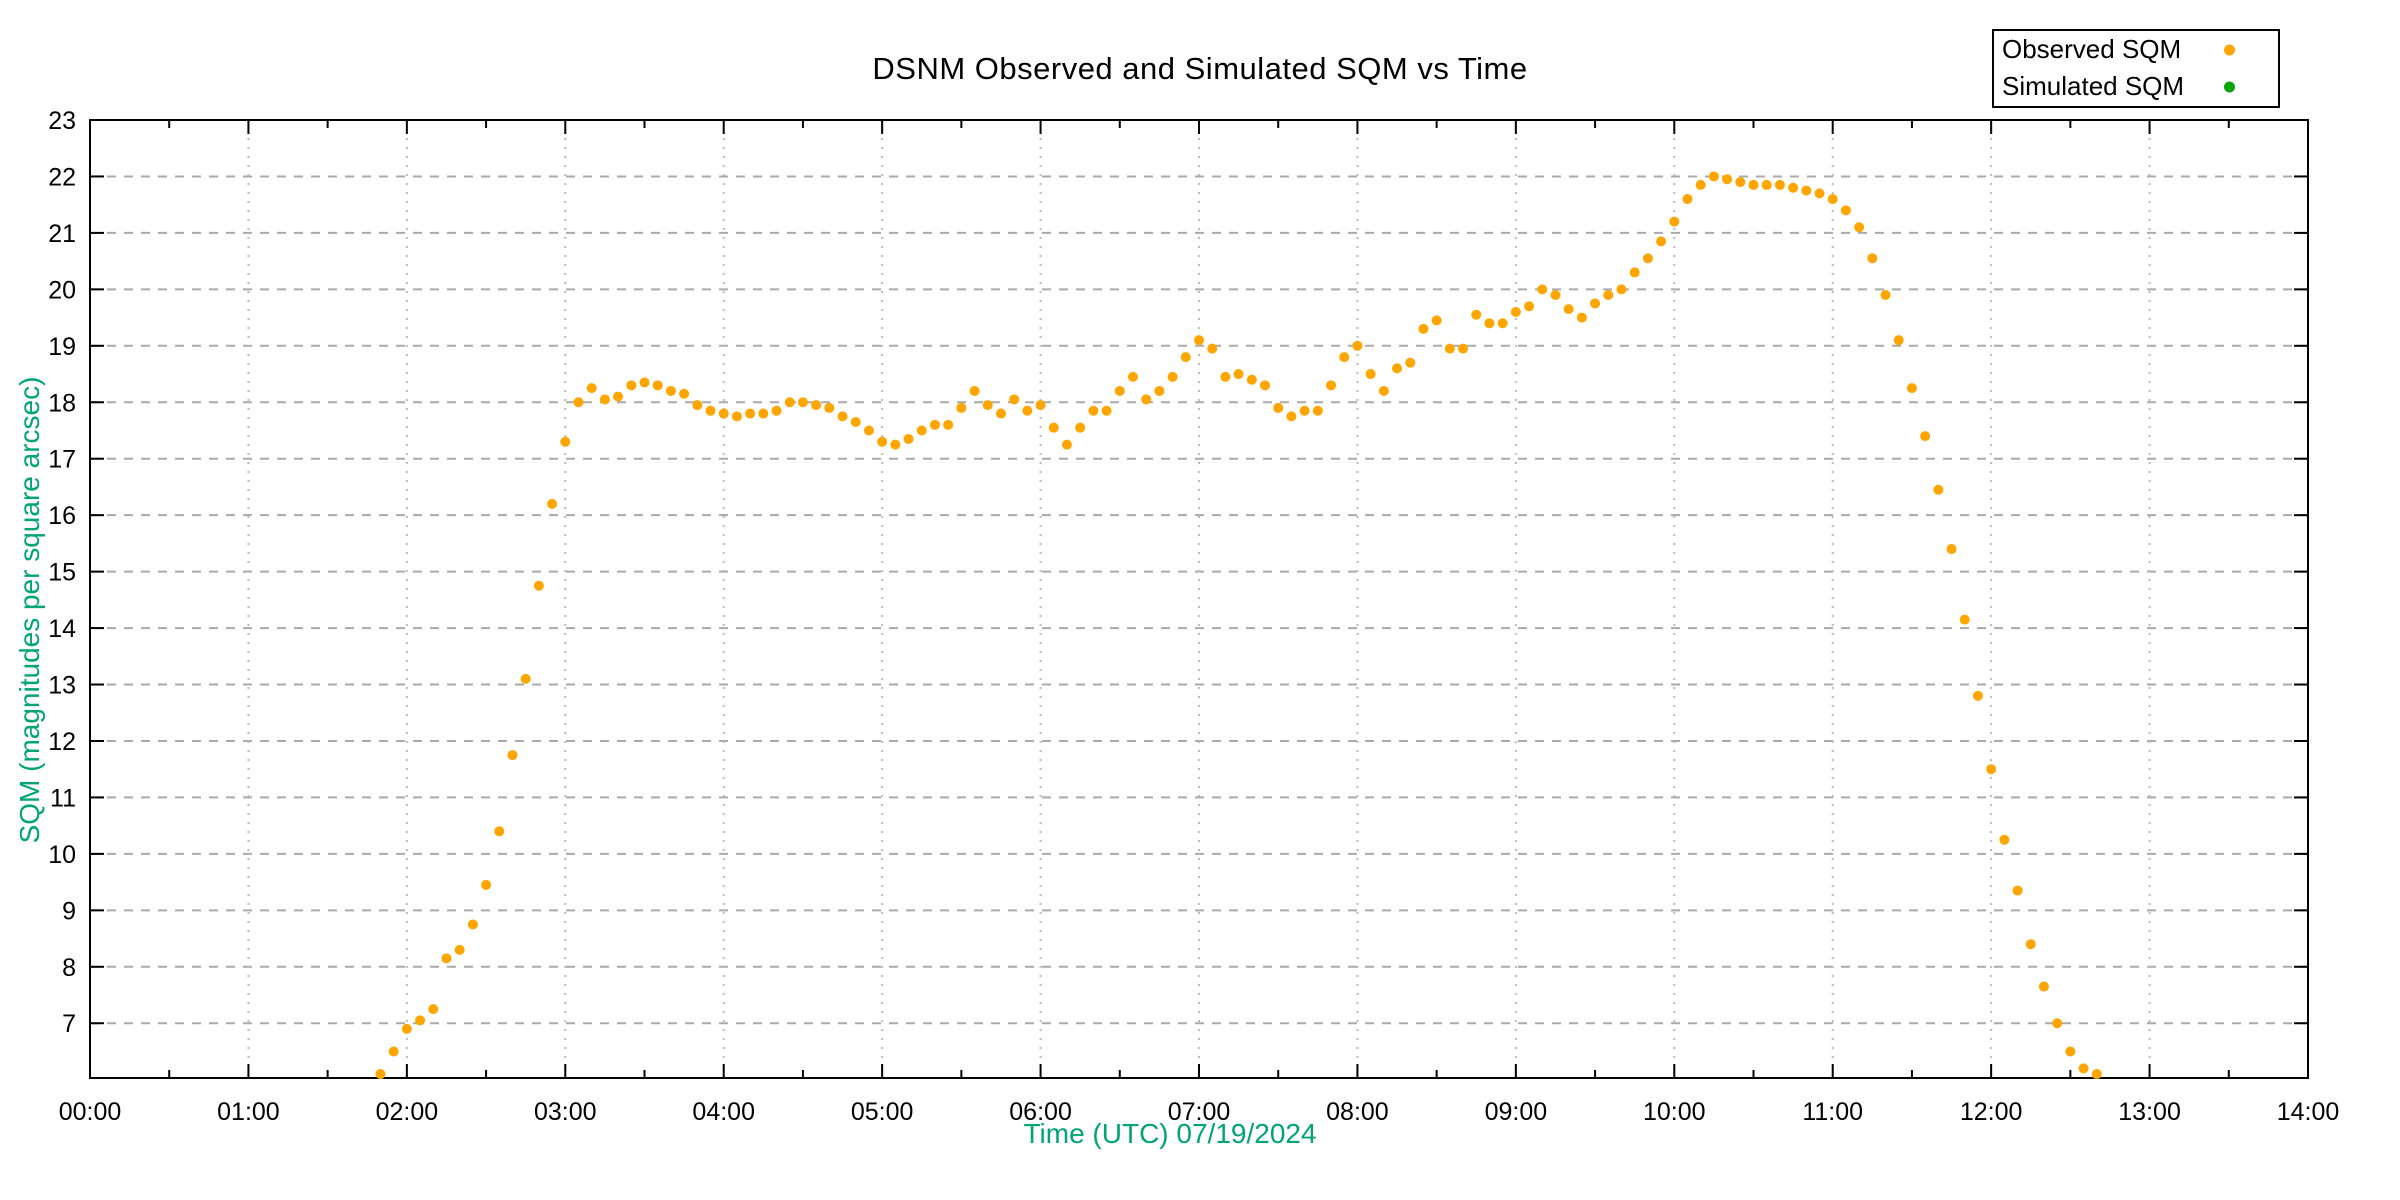  I want to click on svg-text: 23, so click(62, 121).